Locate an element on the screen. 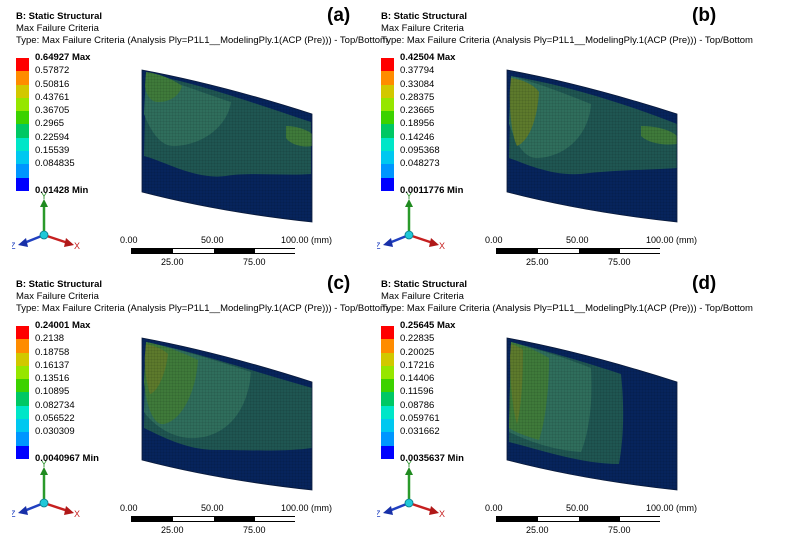 This screenshot has width=795, height=537. legend-value: 0.13516 is located at coordinates (52, 379).